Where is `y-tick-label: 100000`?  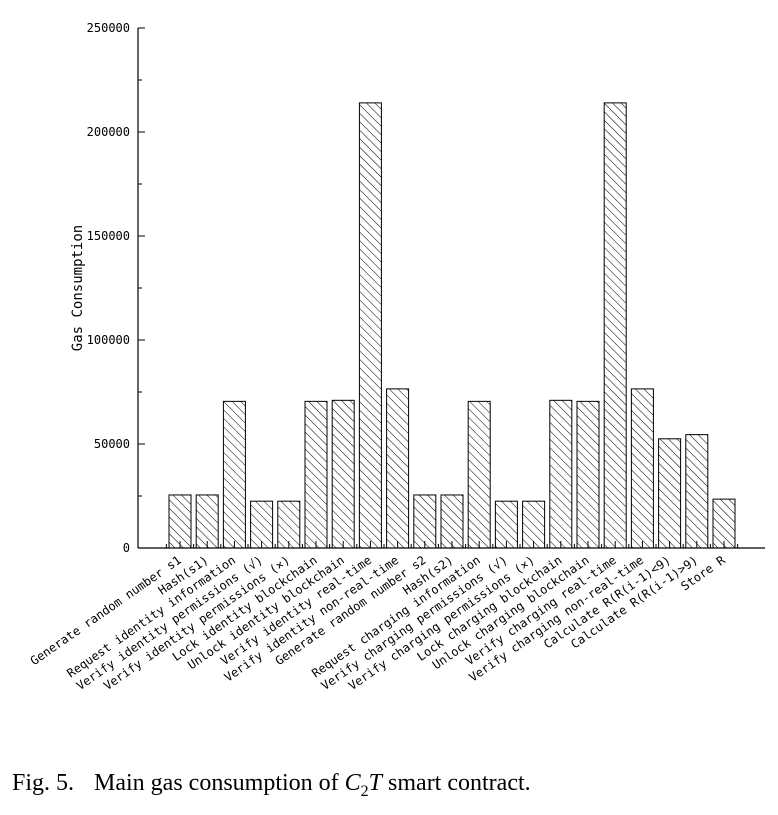 y-tick-label: 100000 is located at coordinates (108, 340).